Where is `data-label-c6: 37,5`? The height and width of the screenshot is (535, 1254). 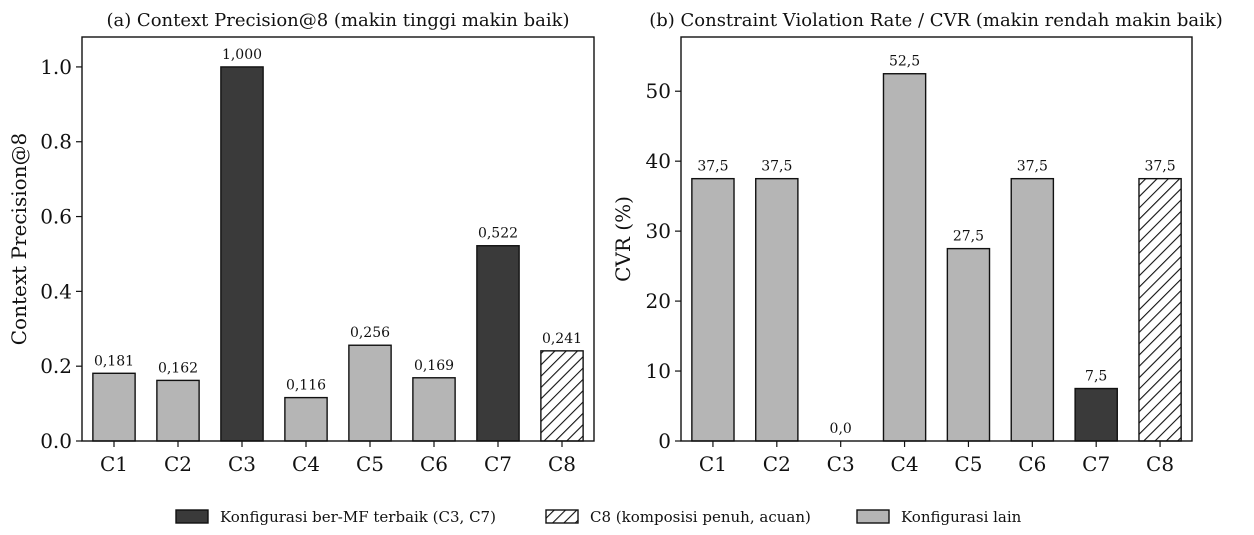 data-label-c6: 37,5 is located at coordinates (1032, 167).